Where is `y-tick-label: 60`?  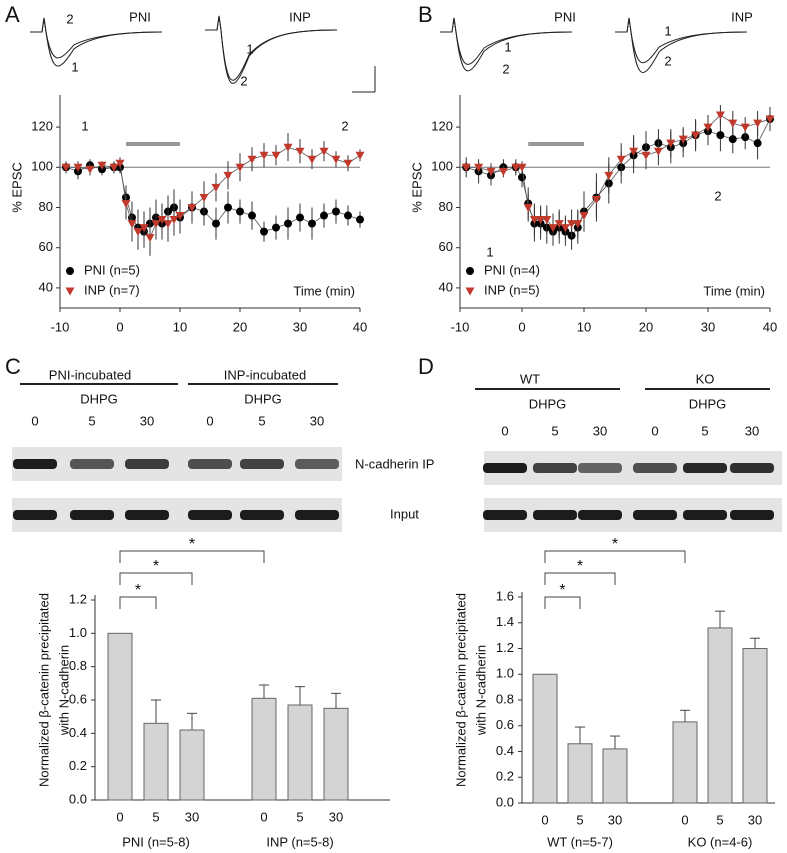 y-tick-label: 60 is located at coordinates (46, 246).